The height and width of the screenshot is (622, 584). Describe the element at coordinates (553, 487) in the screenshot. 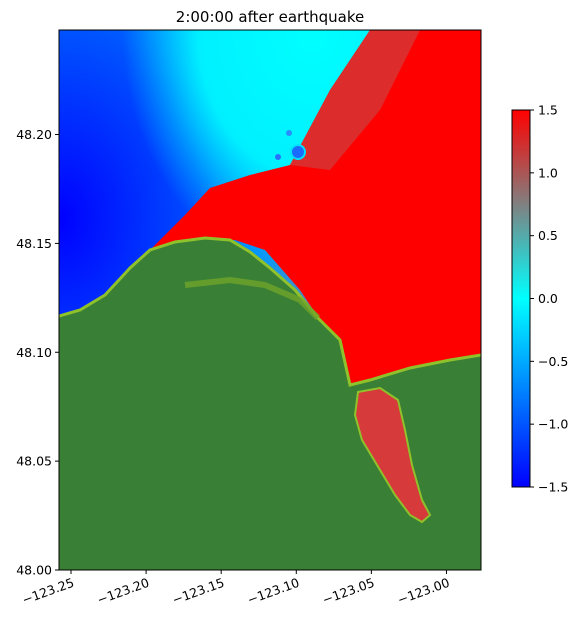

I see `colorbar-tick-label: −1.5` at that location.